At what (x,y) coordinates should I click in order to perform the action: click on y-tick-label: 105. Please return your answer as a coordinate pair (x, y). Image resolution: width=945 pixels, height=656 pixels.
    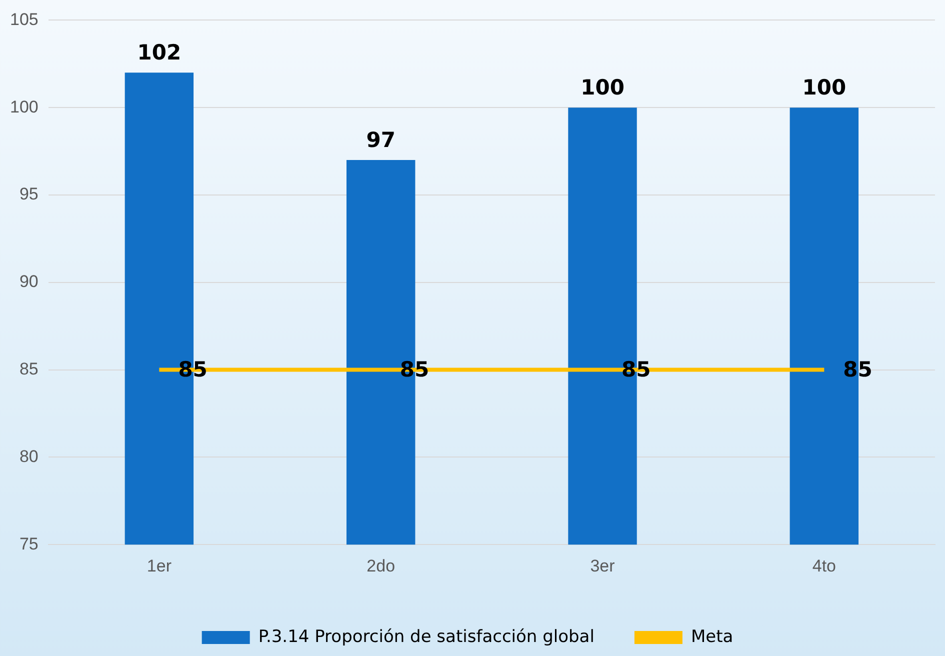
    Looking at the image, I should click on (24, 19).